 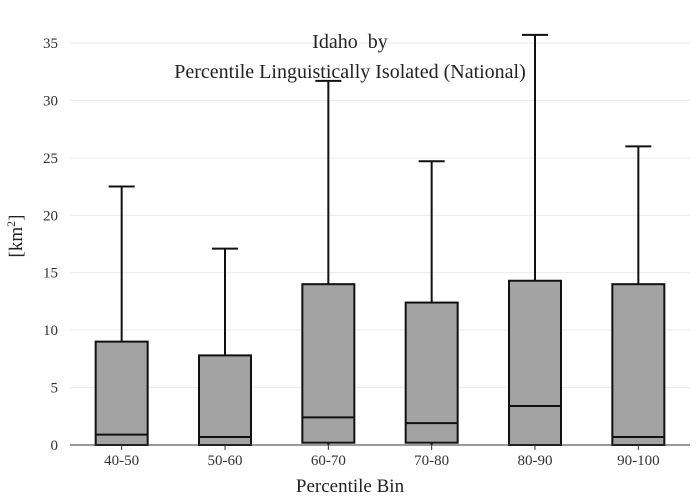 I want to click on y-tick-label: 15, so click(x=50, y=274).